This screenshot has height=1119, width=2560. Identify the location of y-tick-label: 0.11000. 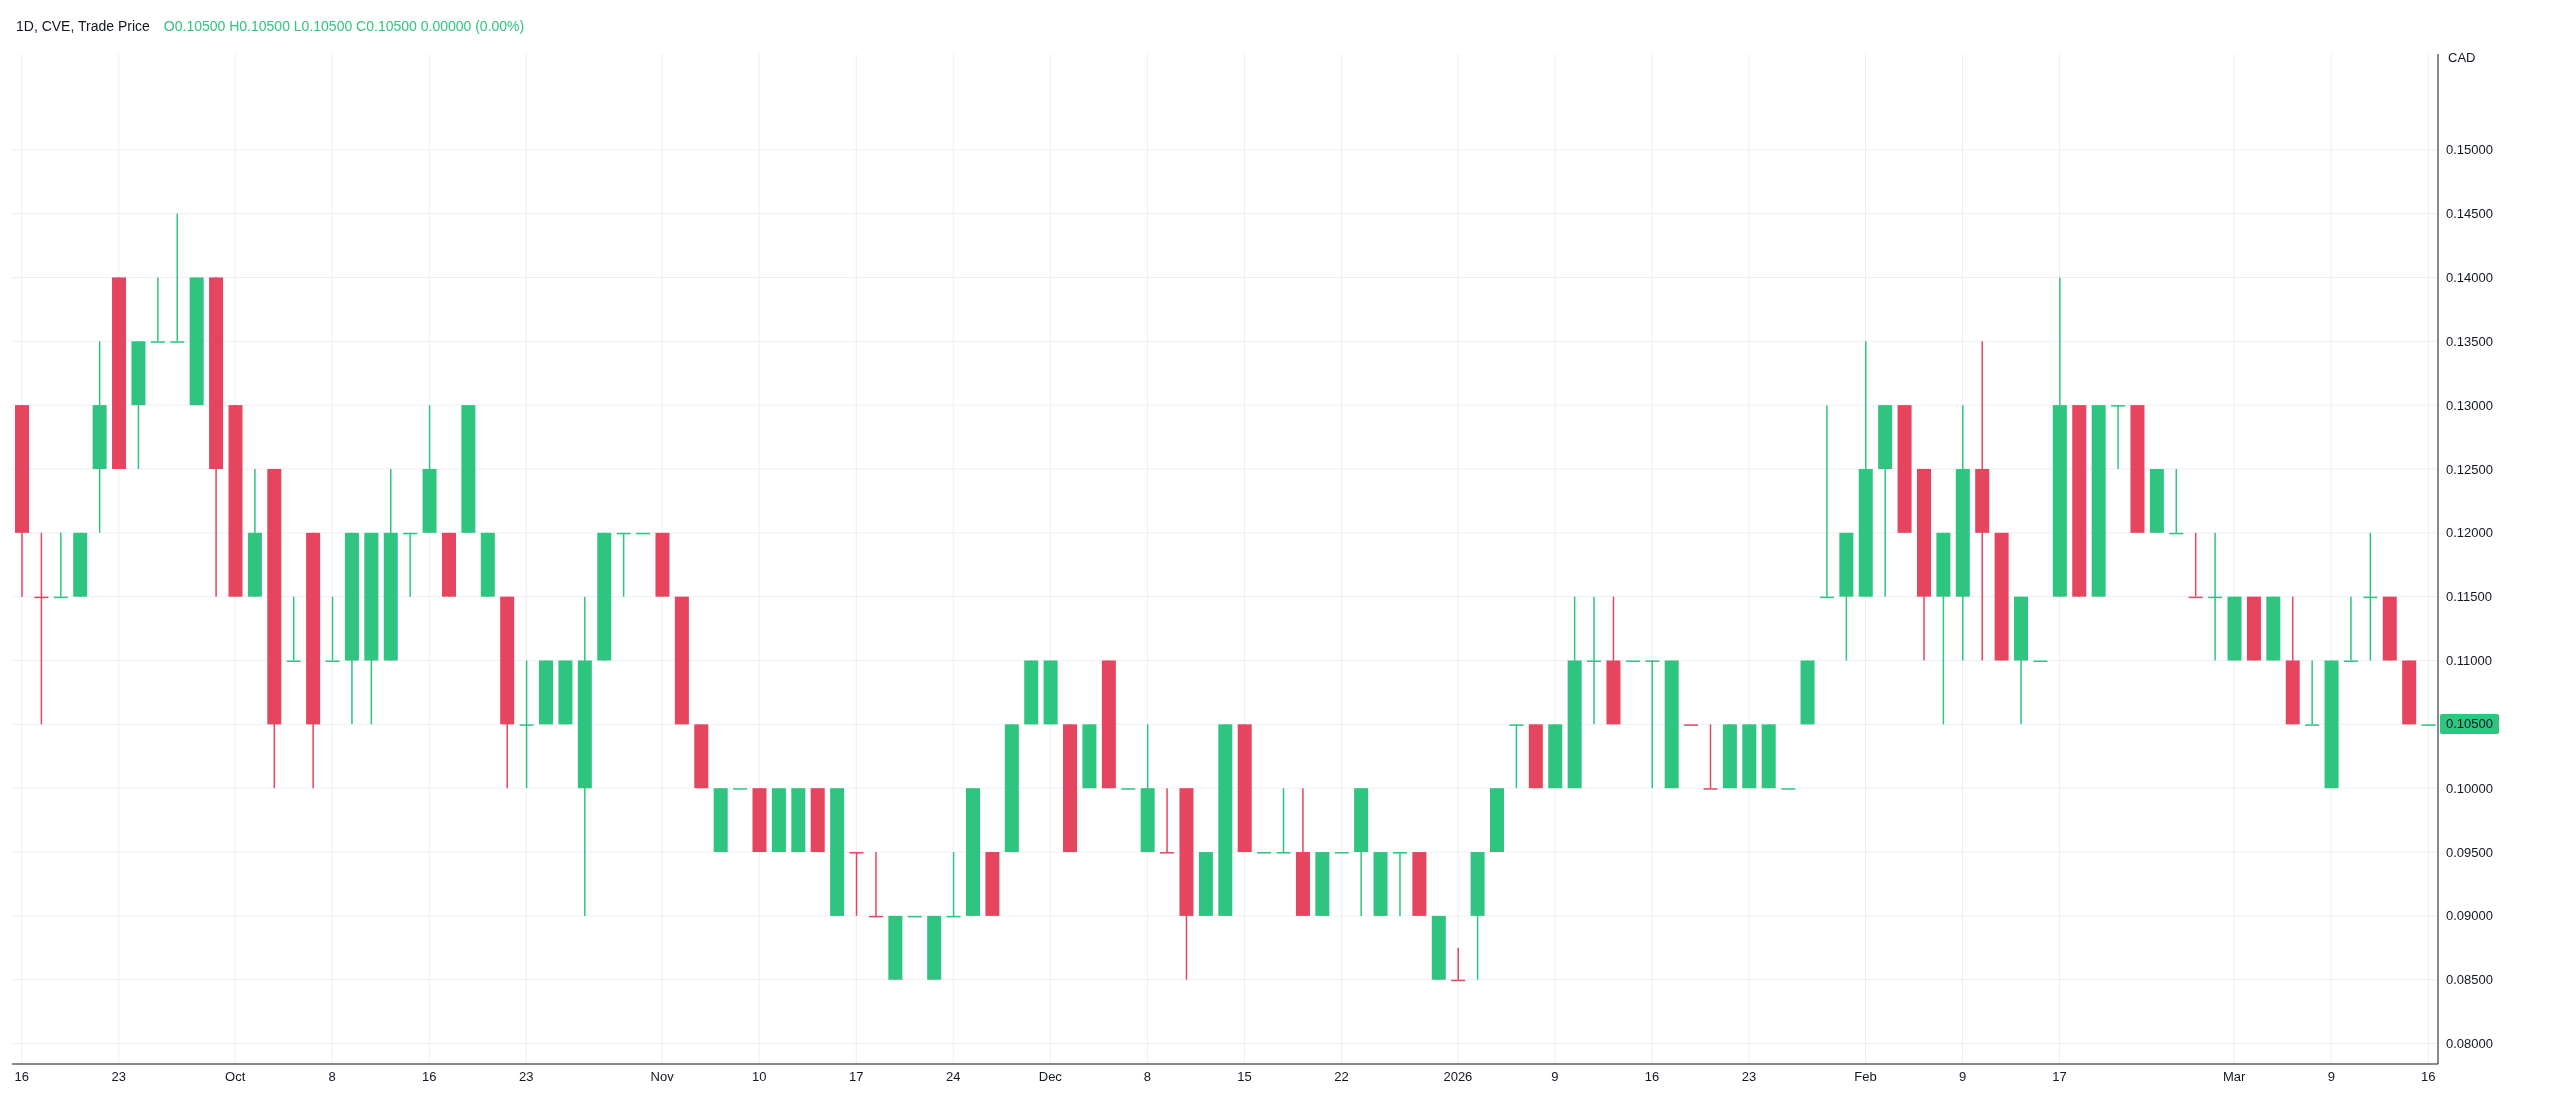
(2469, 661).